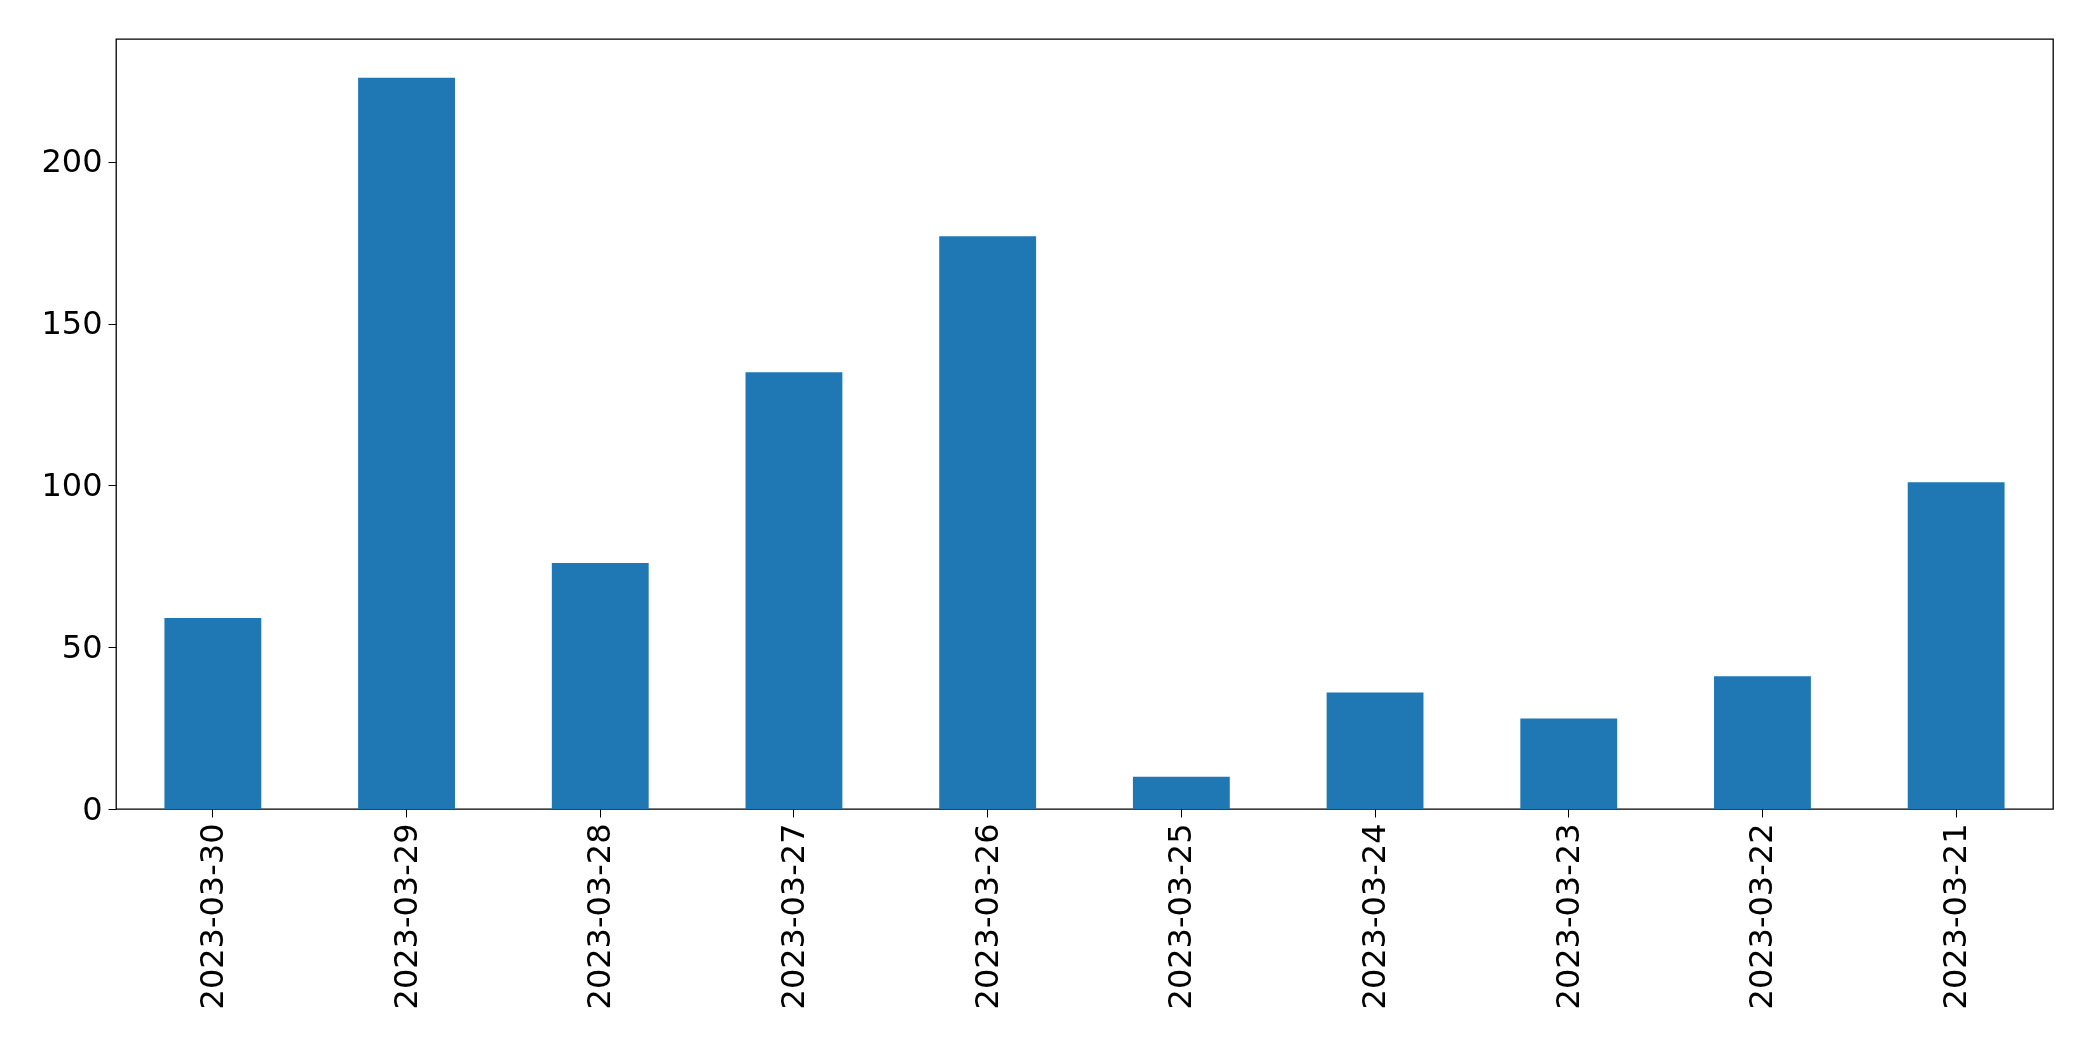 The width and height of the screenshot is (2093, 1061). What do you see at coordinates (1567, 916) in the screenshot?
I see `x-tick-label: 2023-03-23` at bounding box center [1567, 916].